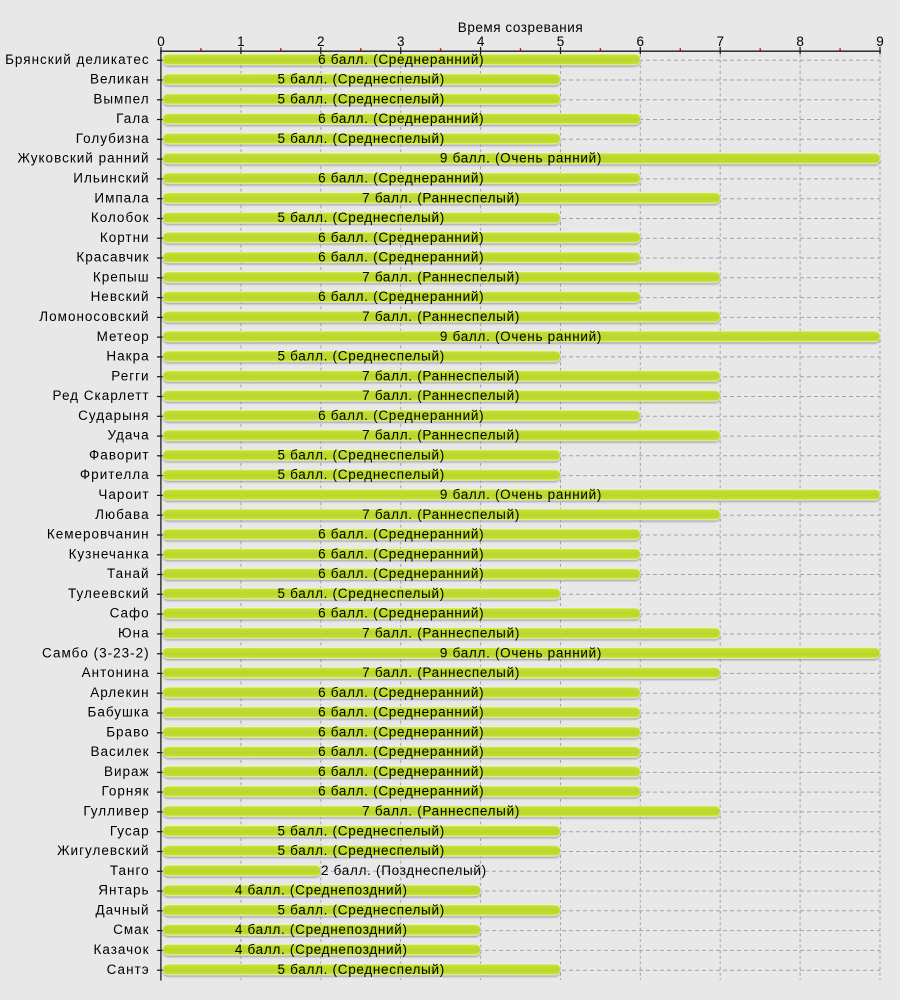 This screenshot has height=1000, width=900. Describe the element at coordinates (800, 41) in the screenshot. I see `svg-text: 8` at that location.